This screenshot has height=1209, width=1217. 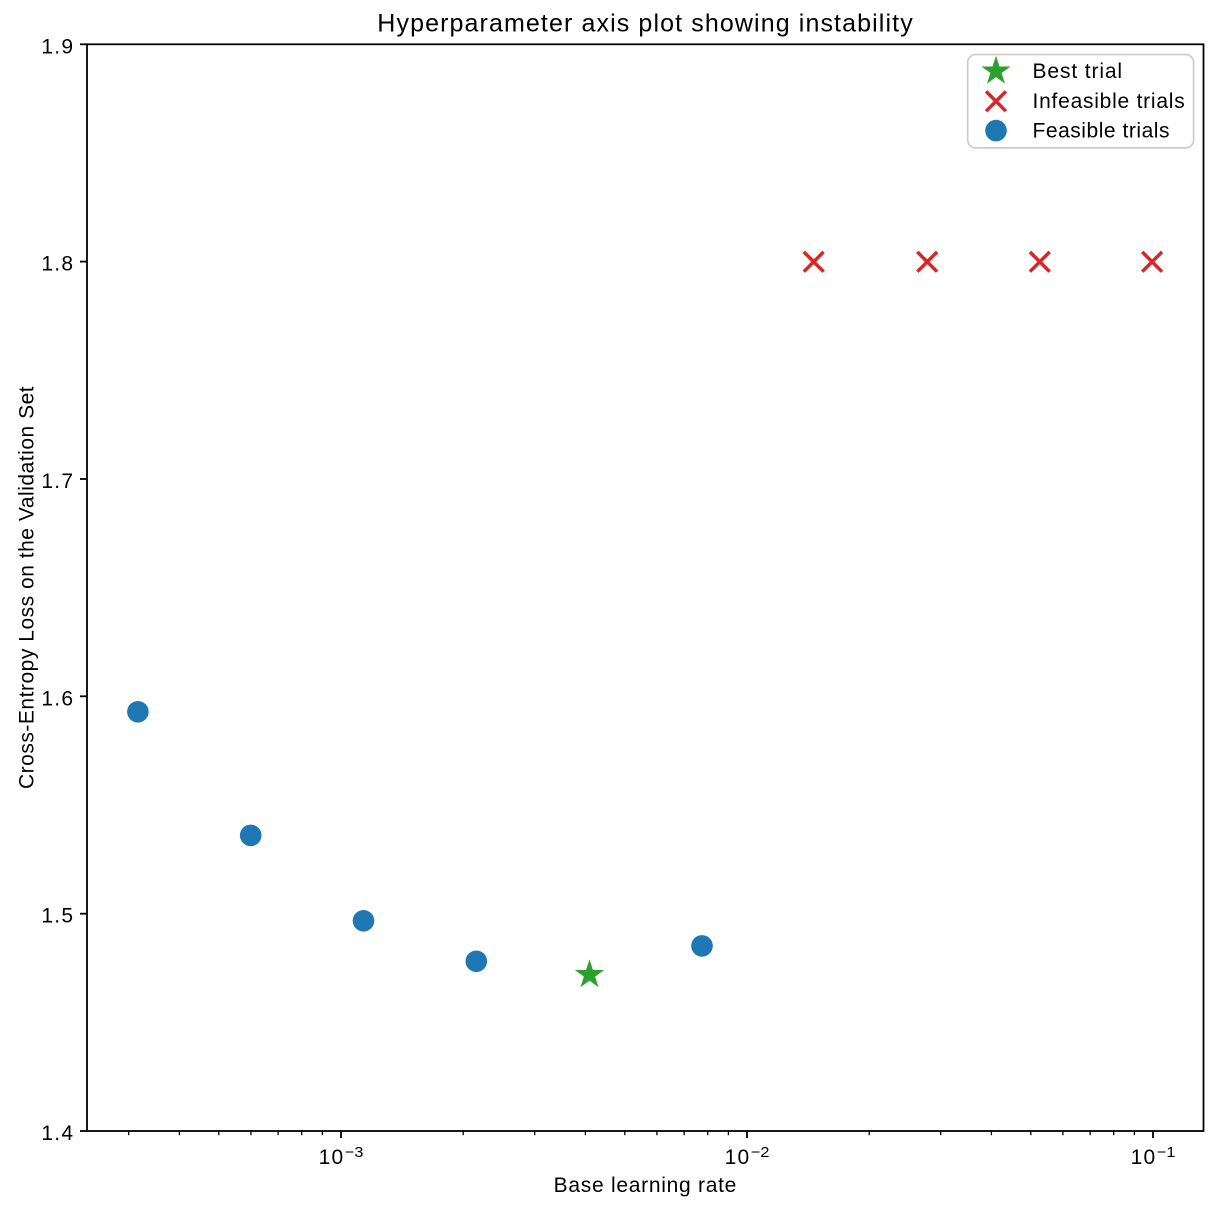 What do you see at coordinates (1101, 130) in the screenshot?
I see `svg-text: Feasible trials` at bounding box center [1101, 130].